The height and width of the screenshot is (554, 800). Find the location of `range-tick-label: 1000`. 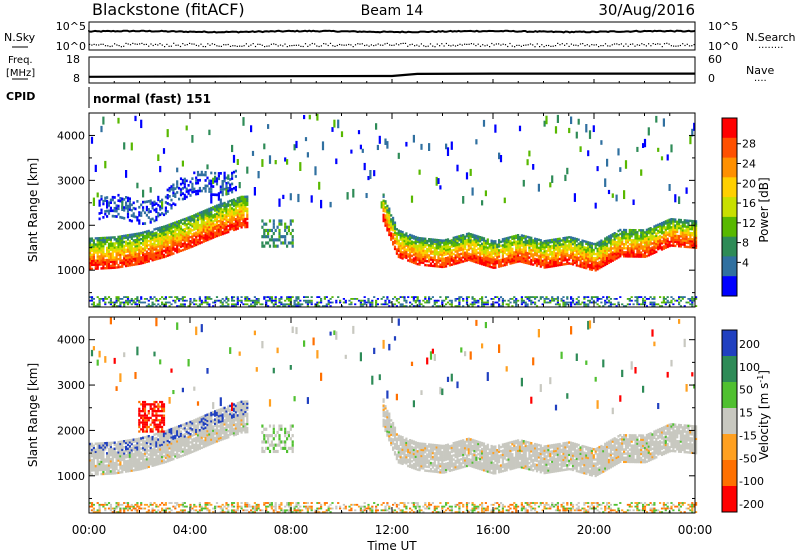

range-tick-label: 1000 is located at coordinates (71, 270).